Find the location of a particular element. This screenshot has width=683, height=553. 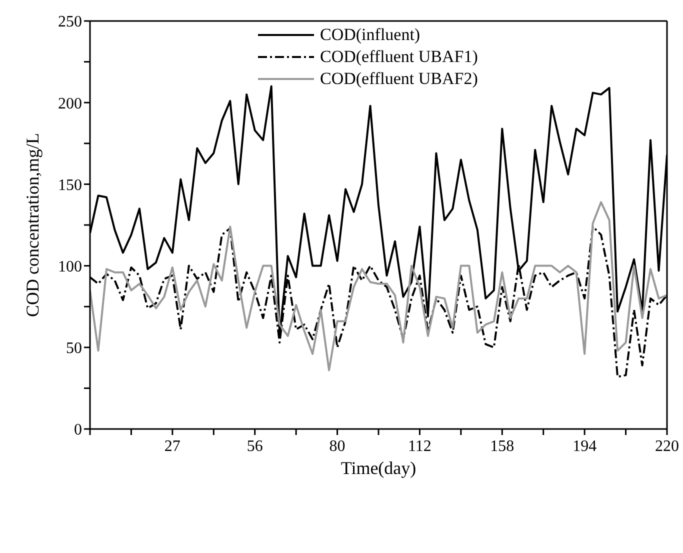

x-tick-label: 220 is located at coordinates (667, 446).